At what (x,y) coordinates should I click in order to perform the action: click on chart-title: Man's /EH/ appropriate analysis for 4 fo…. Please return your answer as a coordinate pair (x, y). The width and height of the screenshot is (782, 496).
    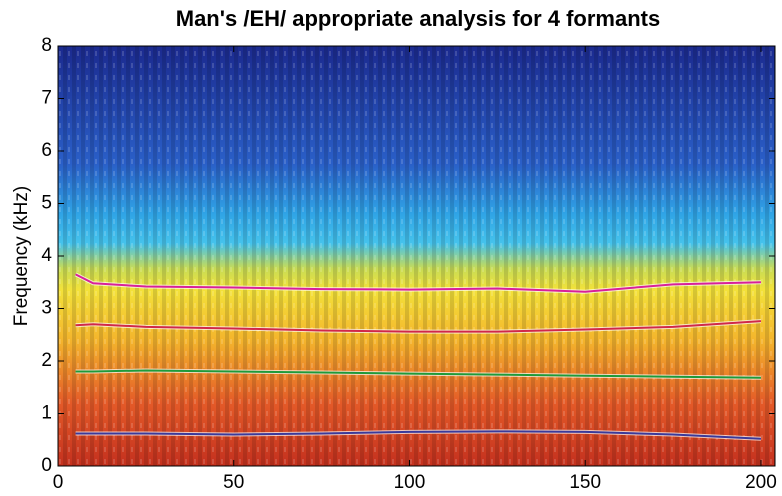
    Looking at the image, I should click on (418, 18).